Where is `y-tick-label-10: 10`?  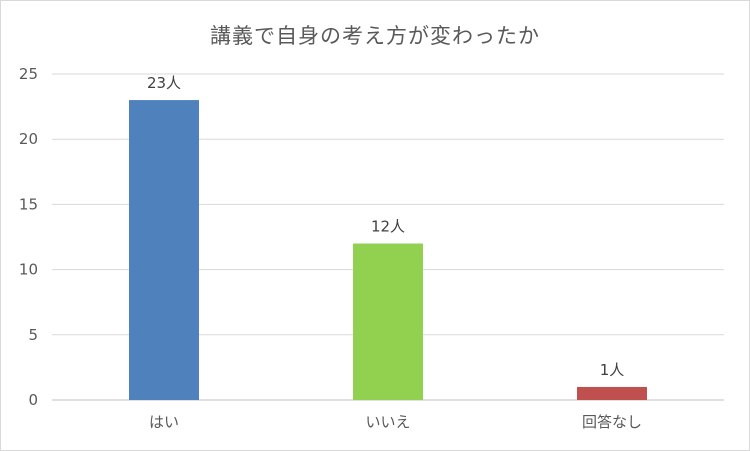
y-tick-label-10: 10 is located at coordinates (28, 270).